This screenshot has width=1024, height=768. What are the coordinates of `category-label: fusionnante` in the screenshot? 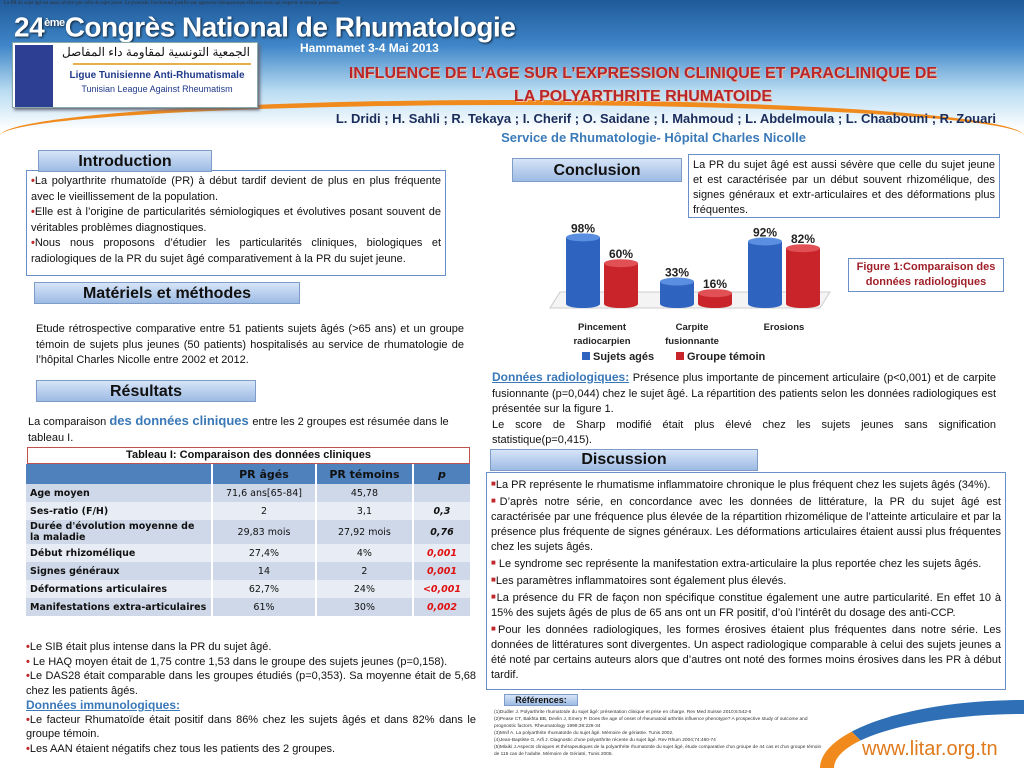 It's located at (692, 341).